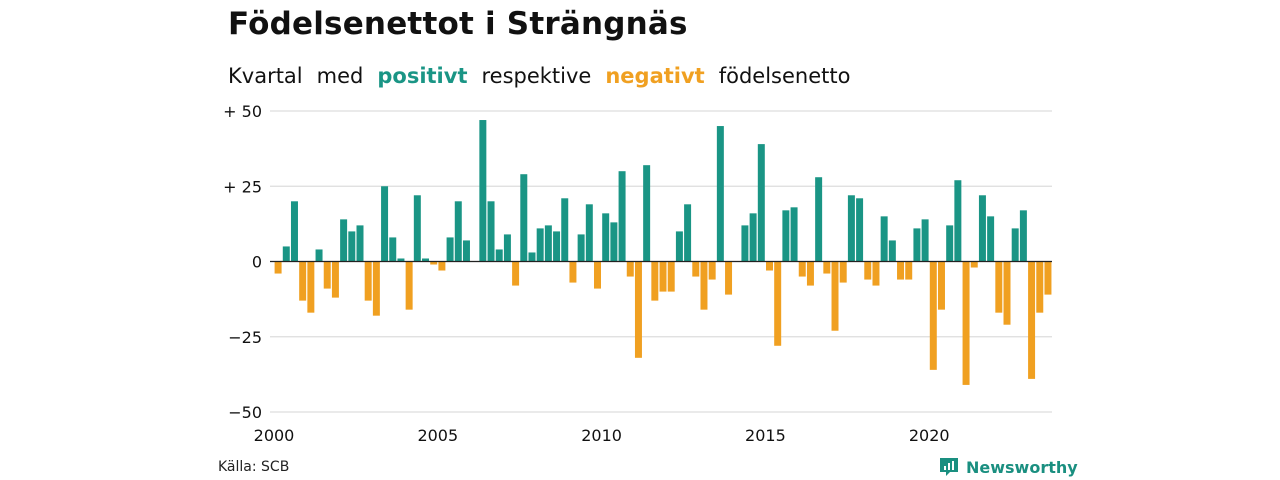 This screenshot has height=480, width=1280. I want to click on source-note: Källa: SCB, so click(254, 467).